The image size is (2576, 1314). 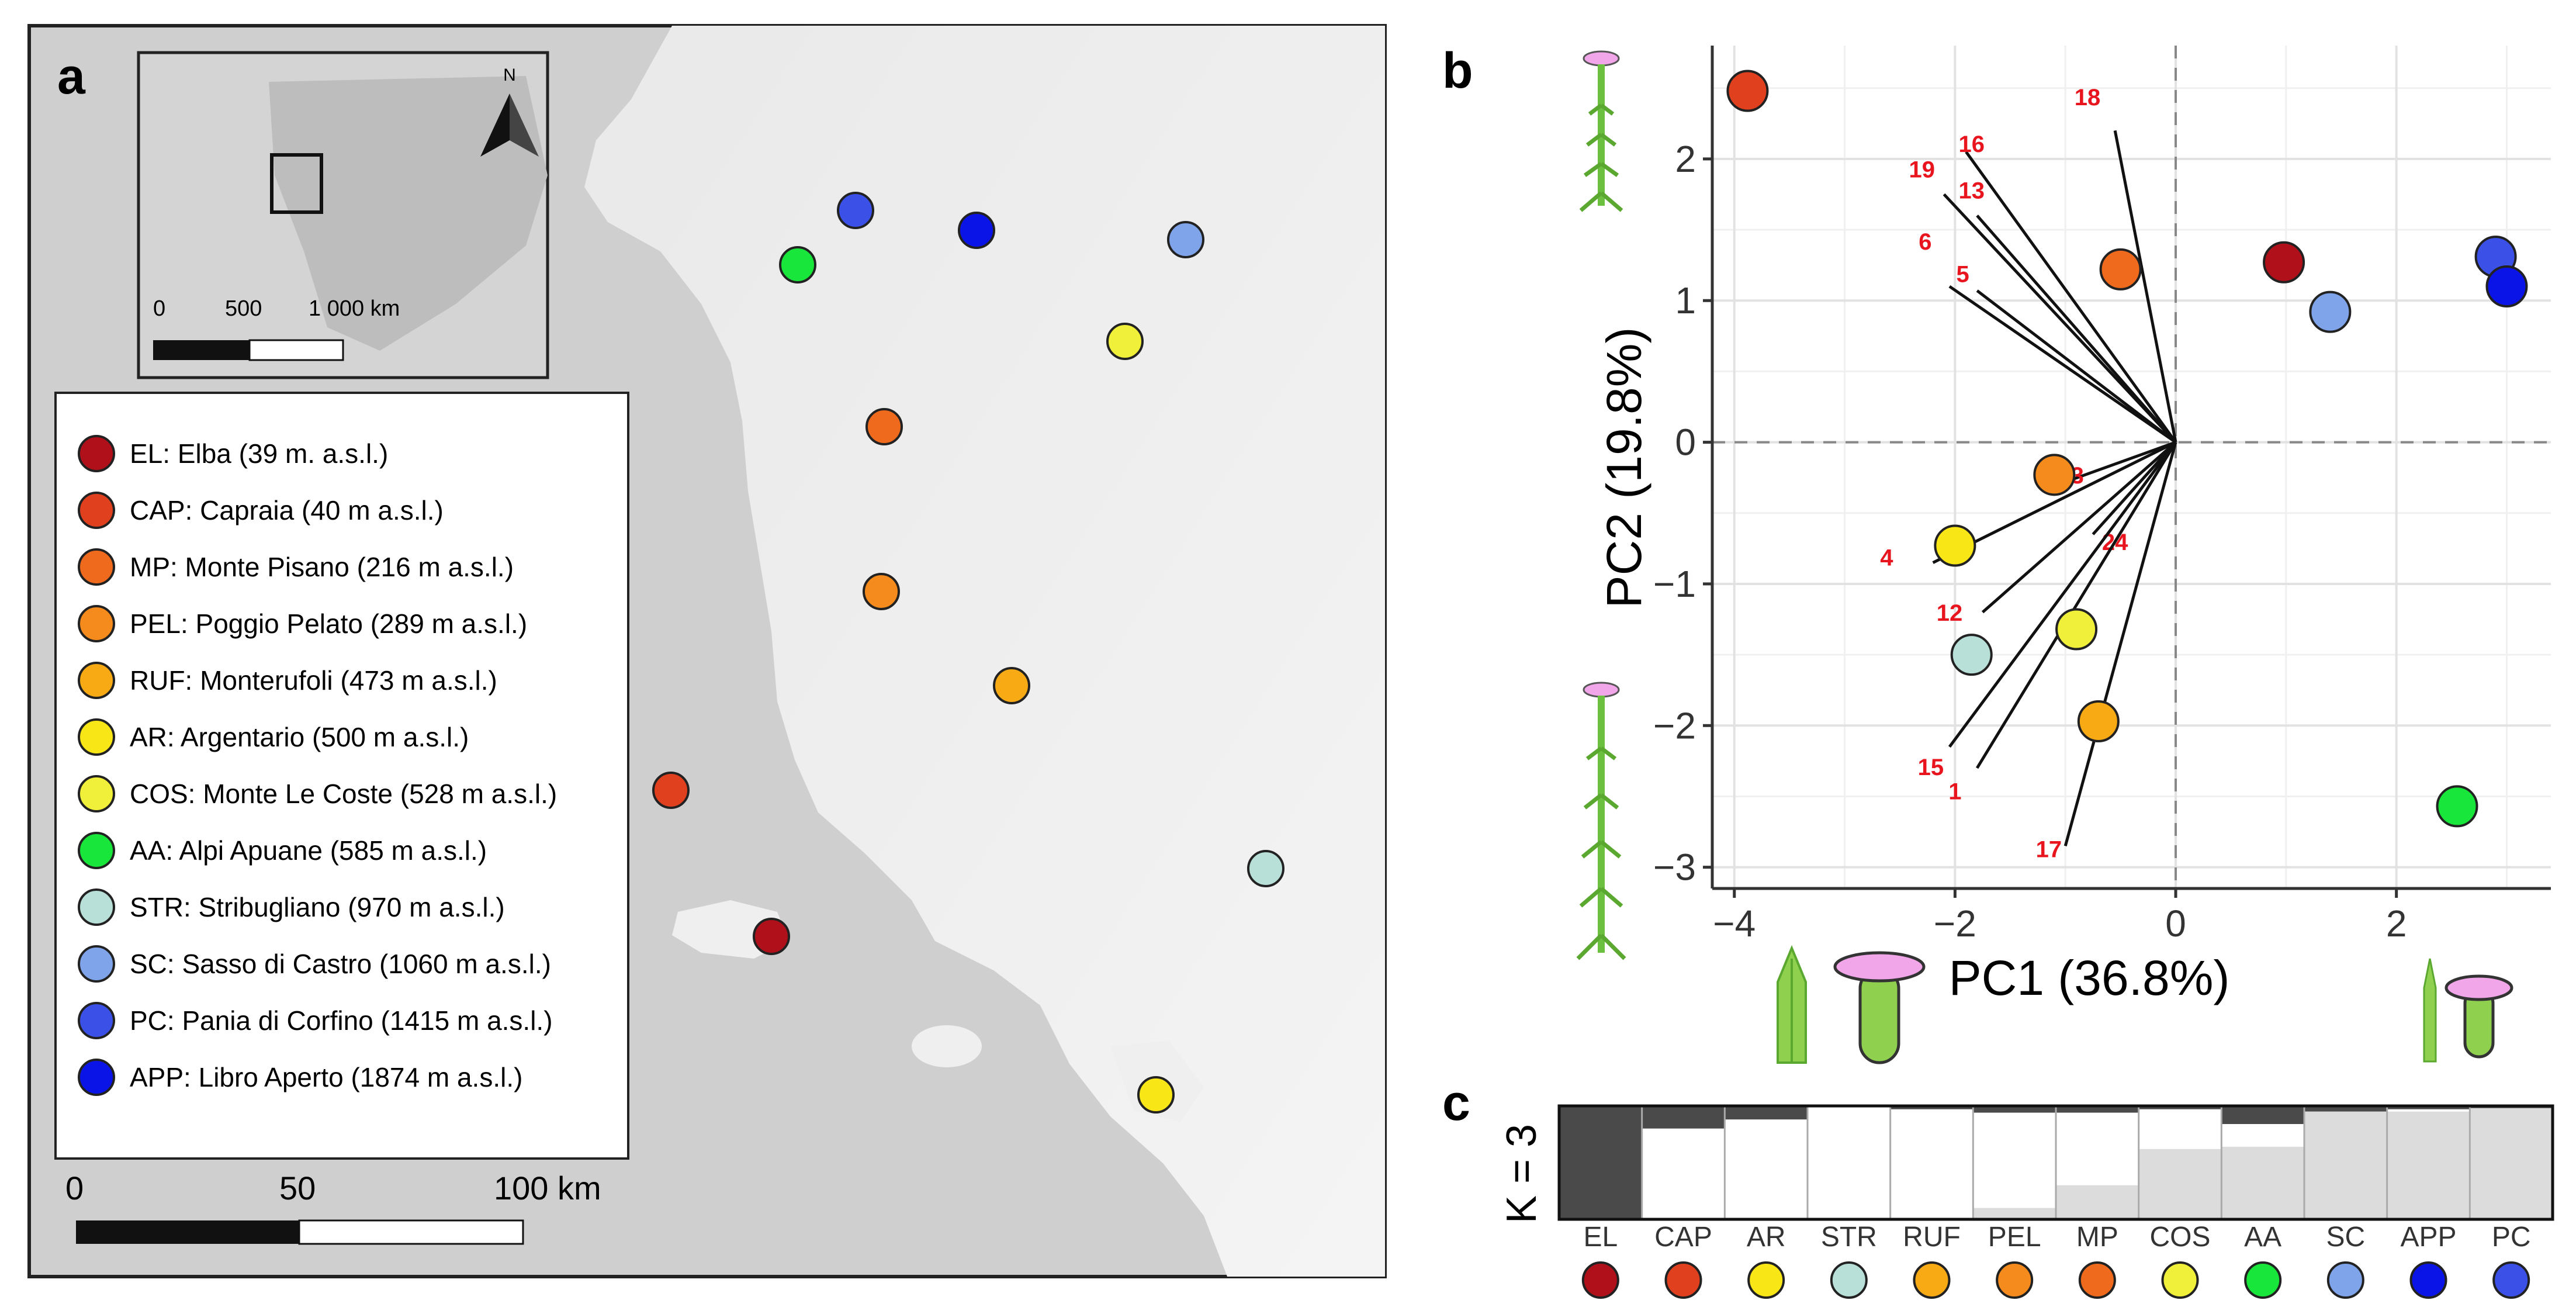 I want to click on legend-swatch-pc, so click(x=97, y=1020).